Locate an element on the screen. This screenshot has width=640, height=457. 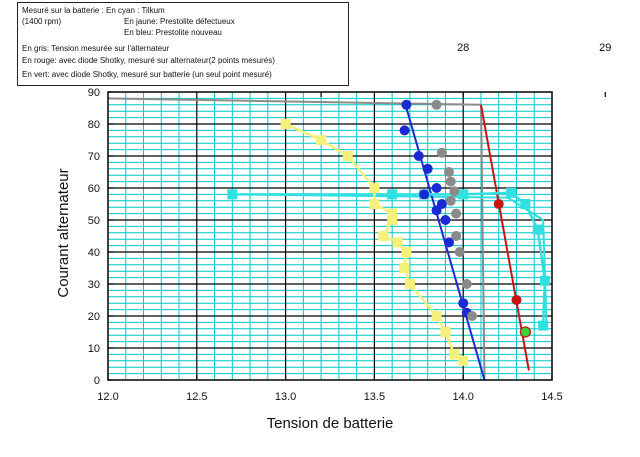
legend-line: En bleu: Prestolite nouveau is located at coordinates (173, 32).